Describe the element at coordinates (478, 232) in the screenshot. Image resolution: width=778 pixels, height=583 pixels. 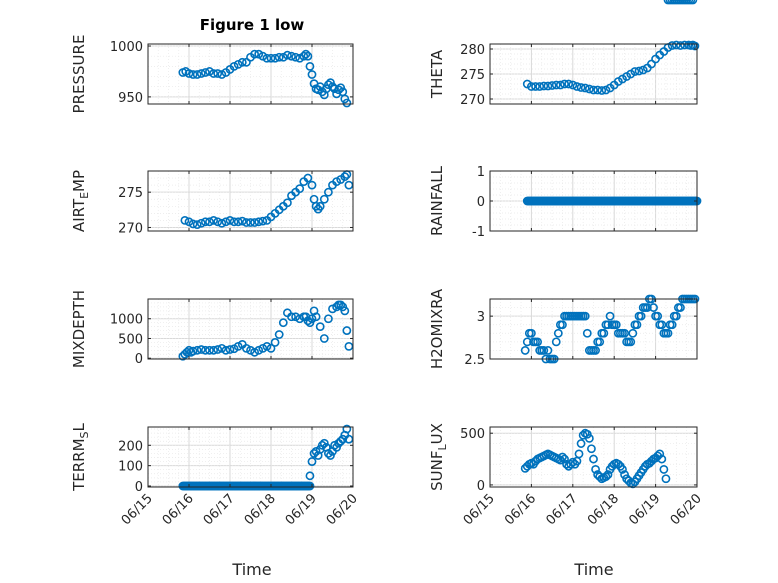
I see `y-tick-label: -1` at that location.